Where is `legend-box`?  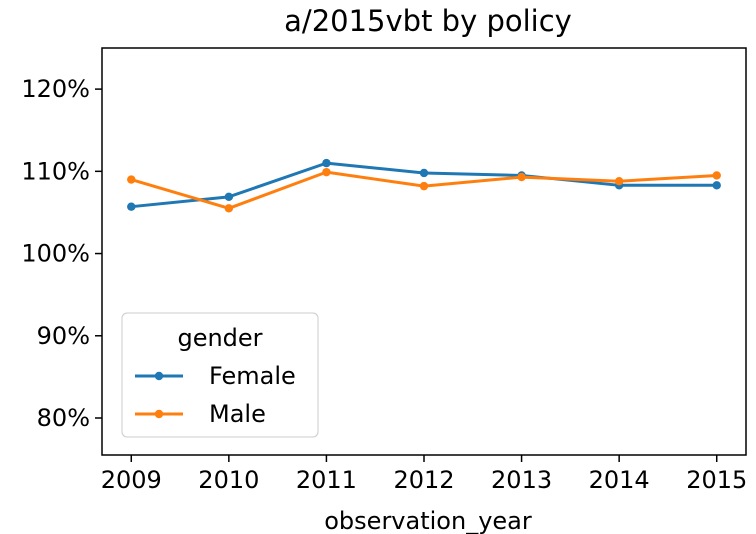
legend-box is located at coordinates (220, 375).